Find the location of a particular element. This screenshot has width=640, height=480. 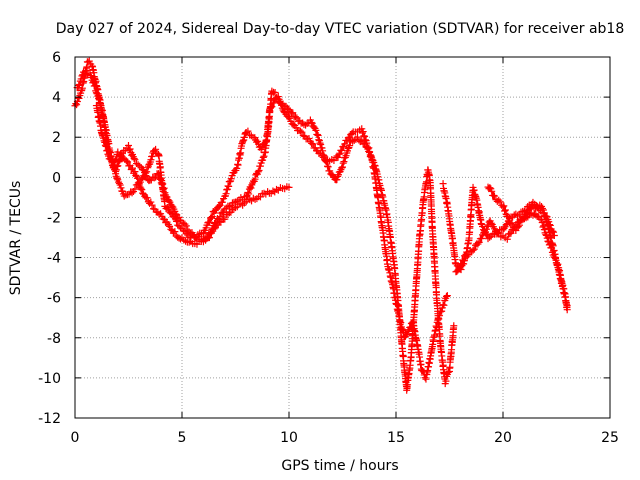

y-tick-label: -2 is located at coordinates (54, 218).